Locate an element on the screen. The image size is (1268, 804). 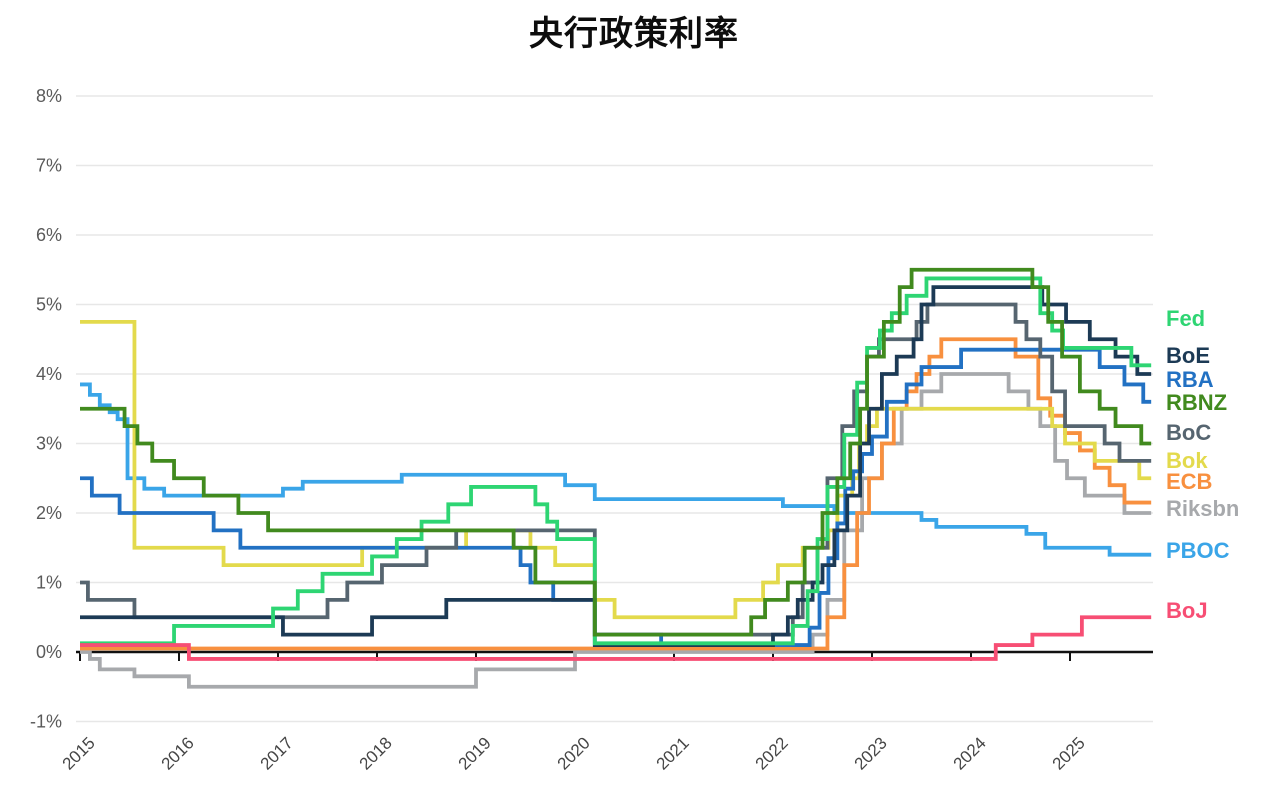
x-tick-label: 2020 is located at coordinates (574, 753).